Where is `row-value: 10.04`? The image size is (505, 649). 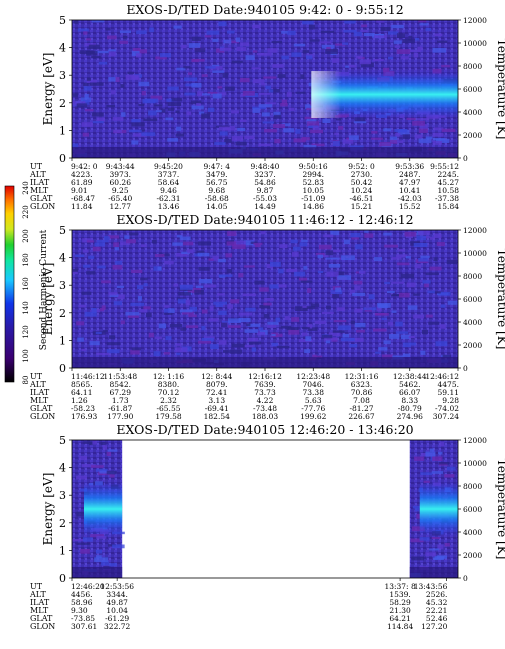
row-value: 10.04 is located at coordinates (117, 610).